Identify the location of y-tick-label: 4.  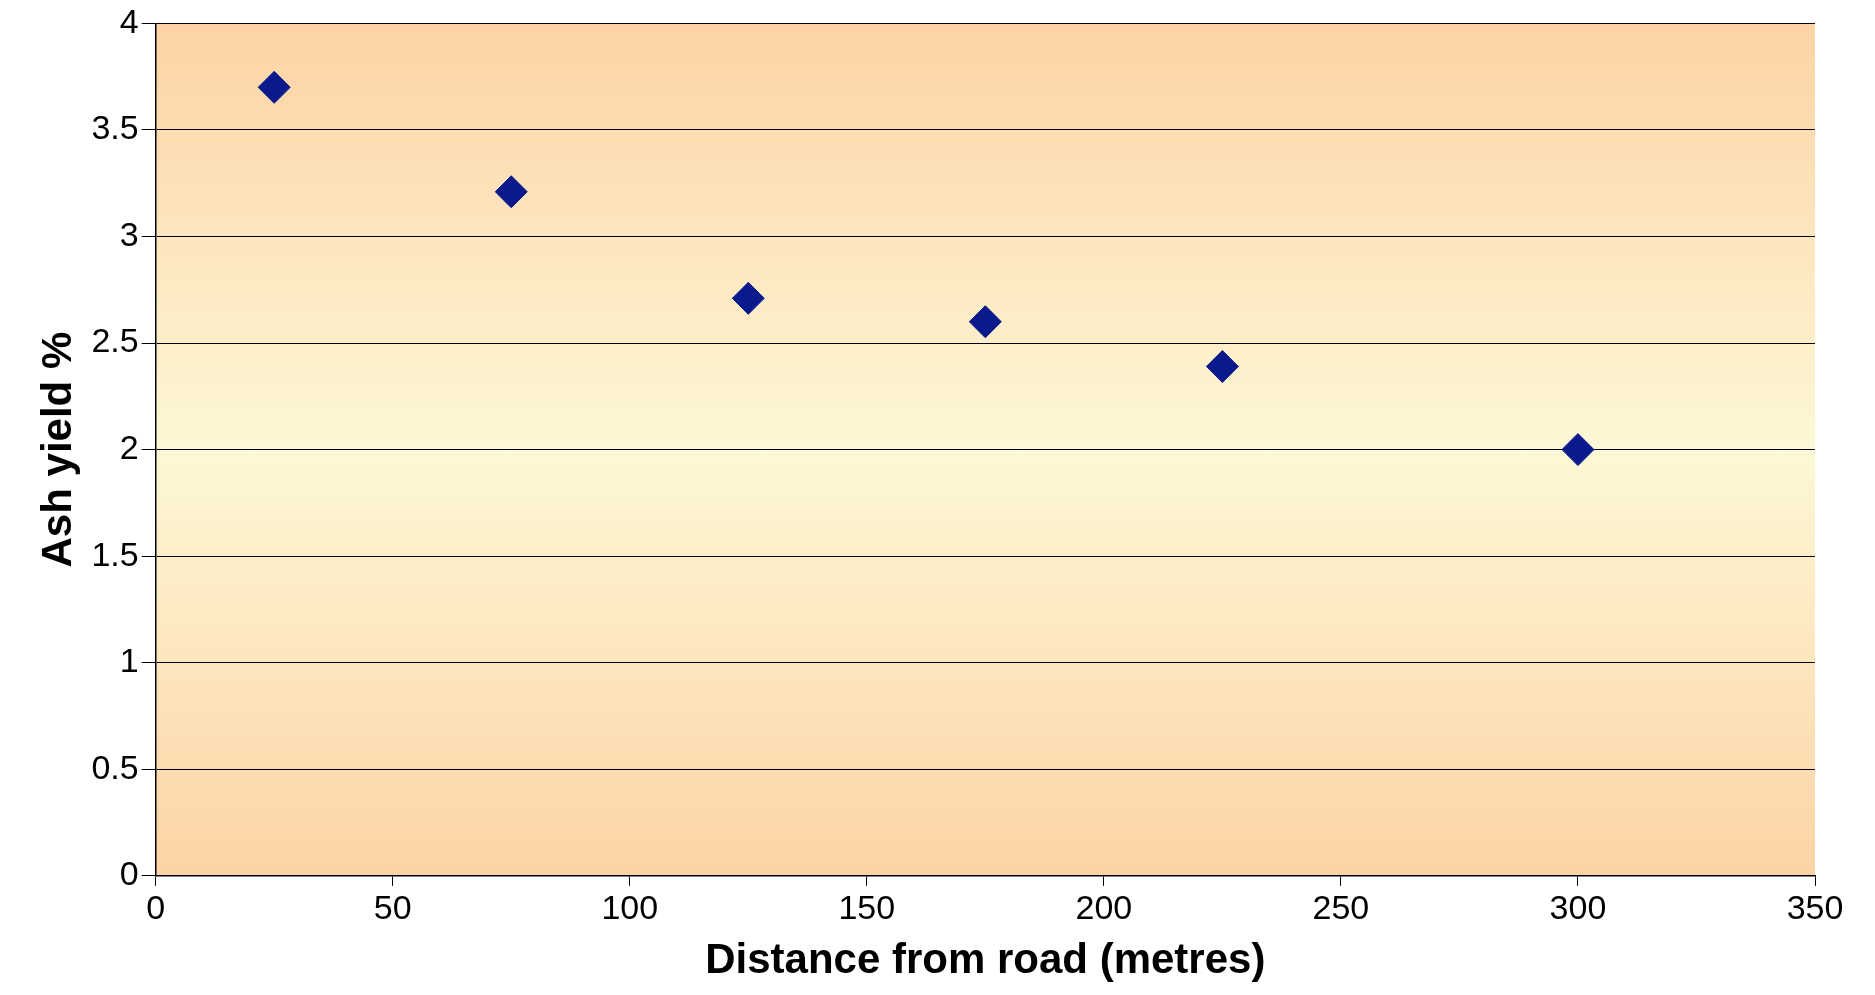
(129, 20).